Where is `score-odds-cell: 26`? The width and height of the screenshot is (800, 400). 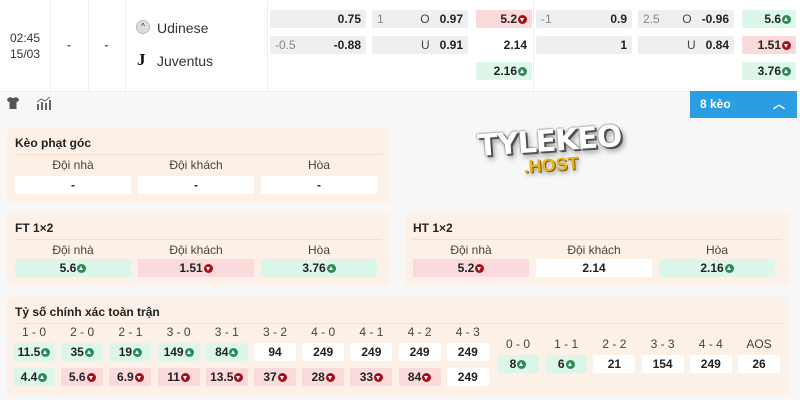 score-odds-cell: 26 is located at coordinates (759, 364).